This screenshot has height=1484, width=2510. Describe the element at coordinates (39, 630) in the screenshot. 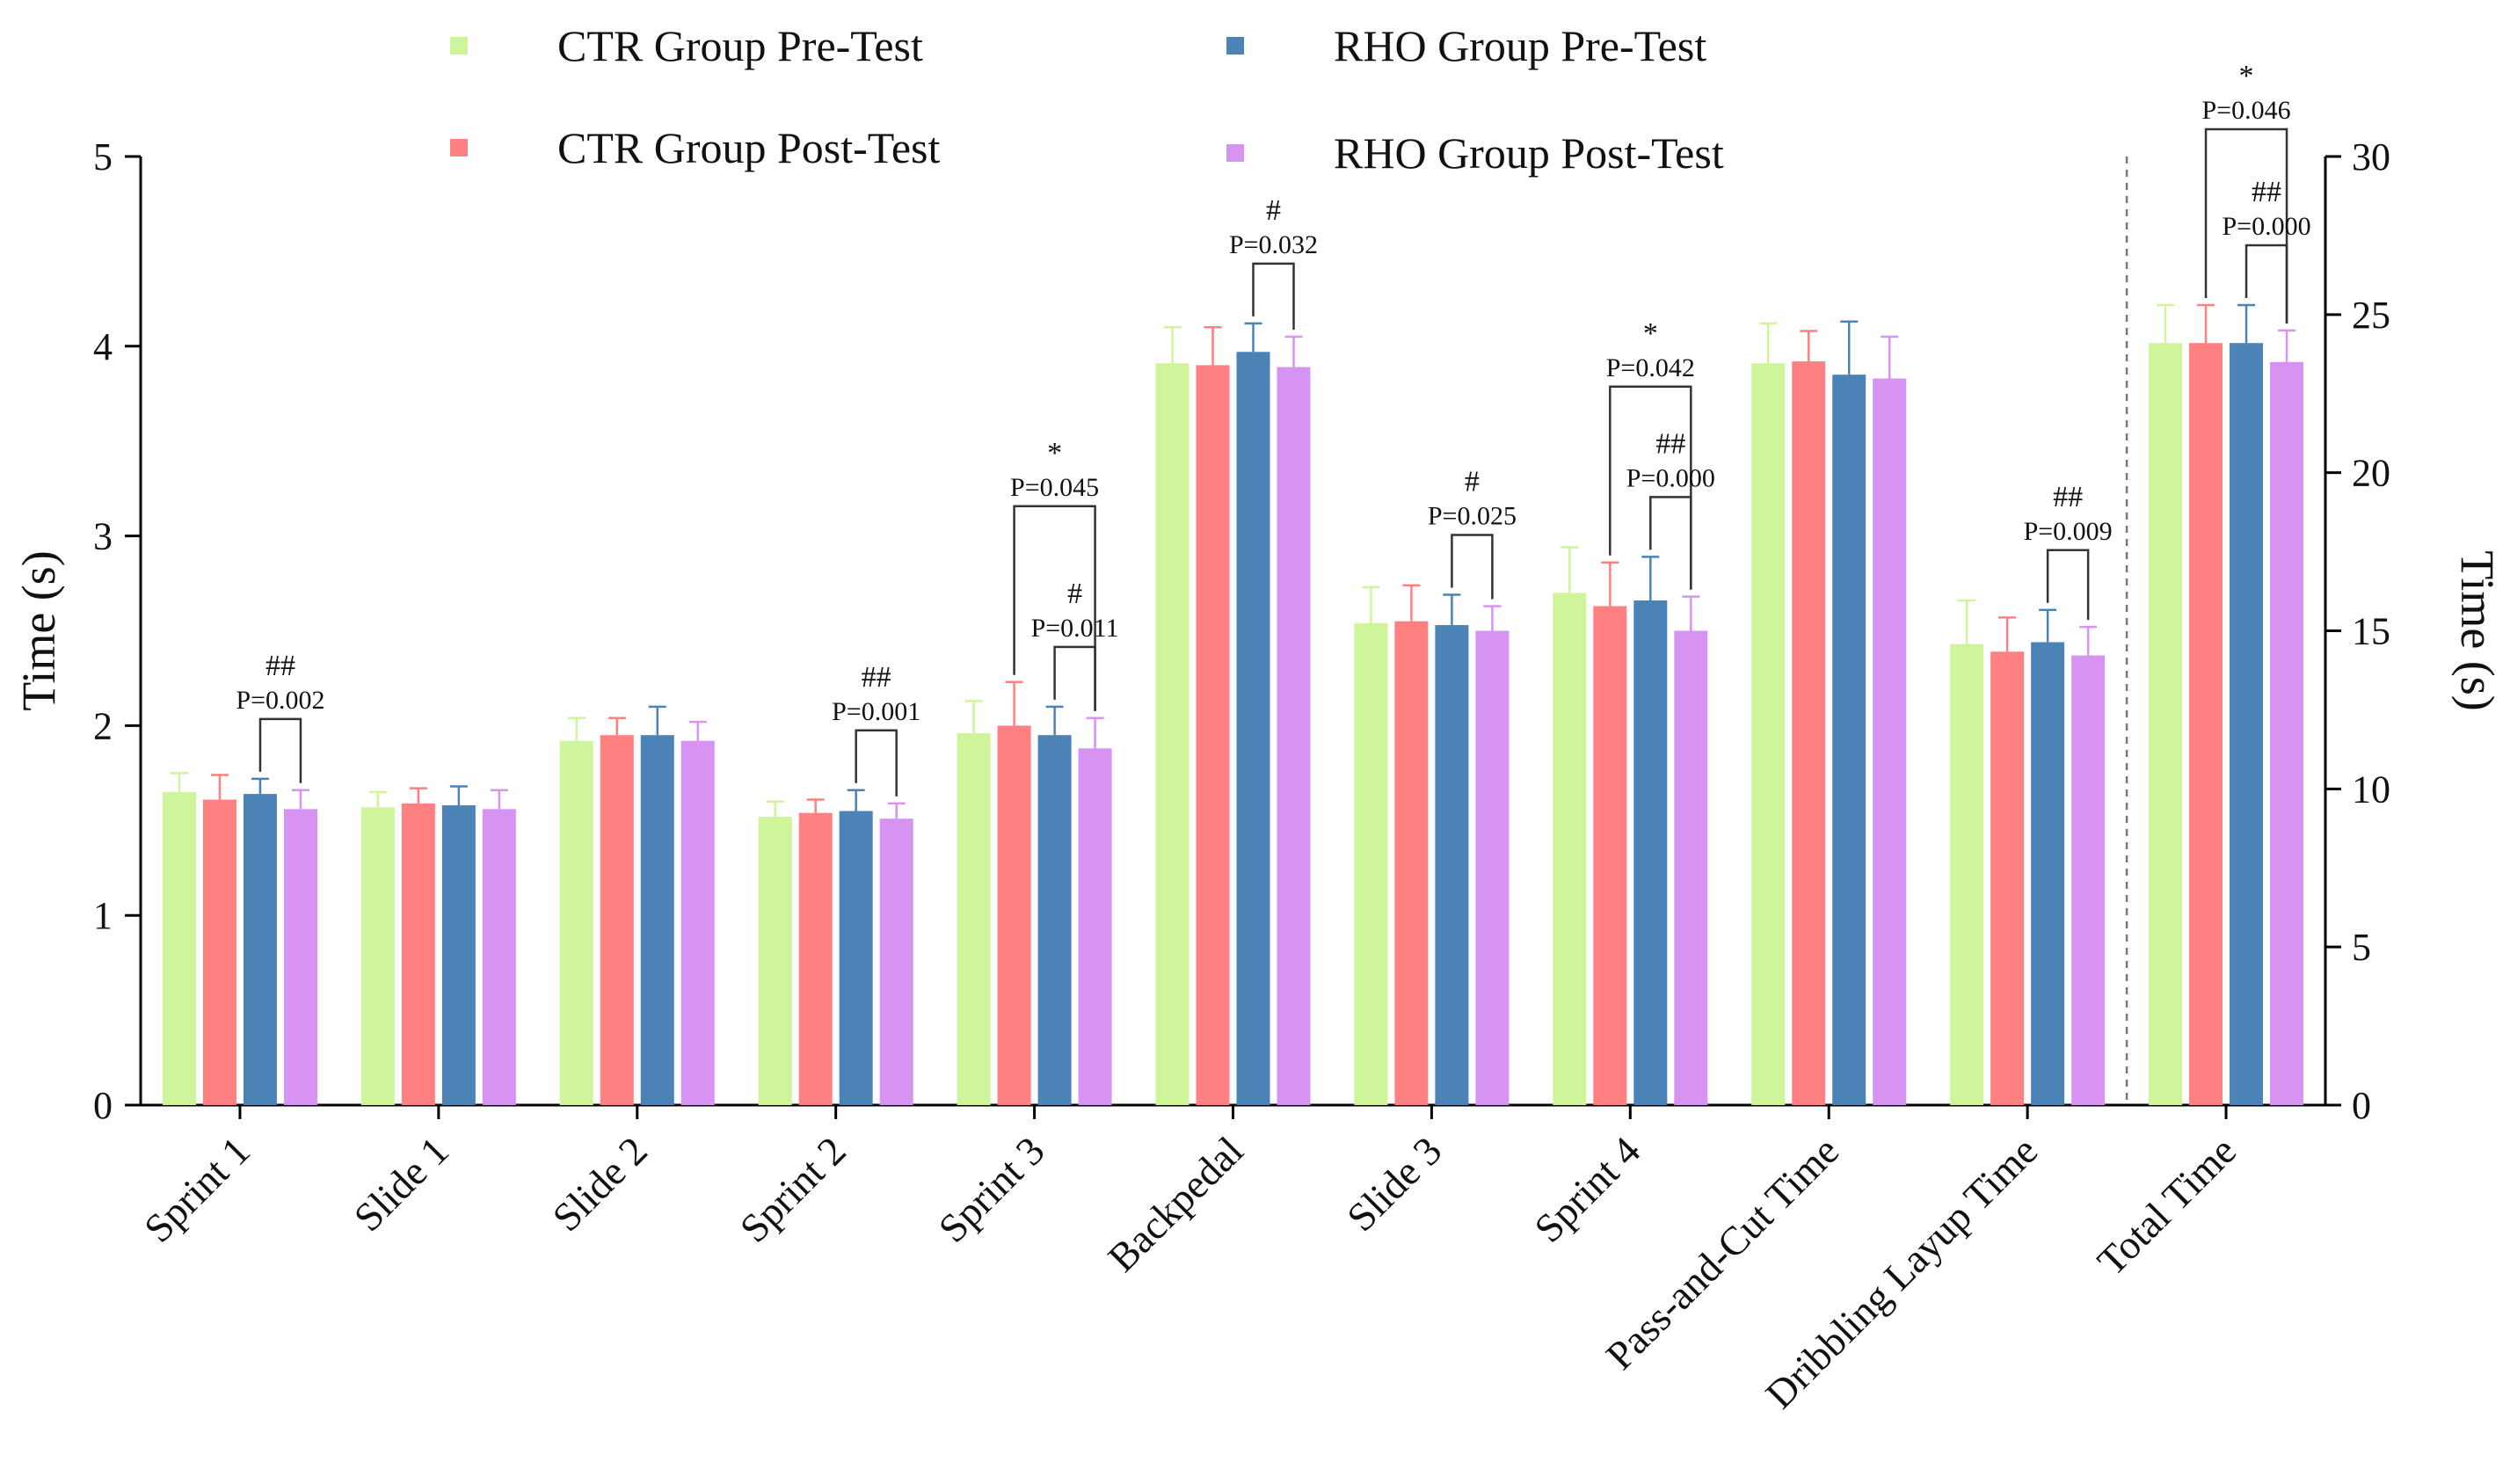

I see `y-axis-title: Time (s)` at that location.